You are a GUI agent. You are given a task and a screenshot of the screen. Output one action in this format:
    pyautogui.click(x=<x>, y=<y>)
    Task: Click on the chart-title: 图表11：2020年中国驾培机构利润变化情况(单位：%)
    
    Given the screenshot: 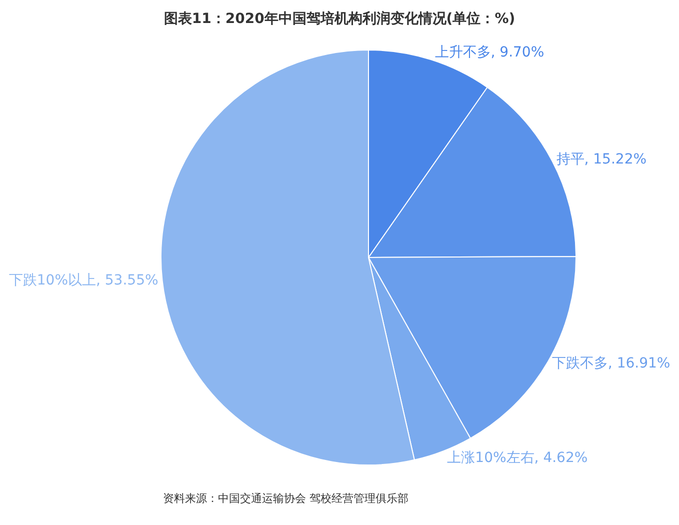 What is the action you would take?
    pyautogui.click(x=340, y=18)
    